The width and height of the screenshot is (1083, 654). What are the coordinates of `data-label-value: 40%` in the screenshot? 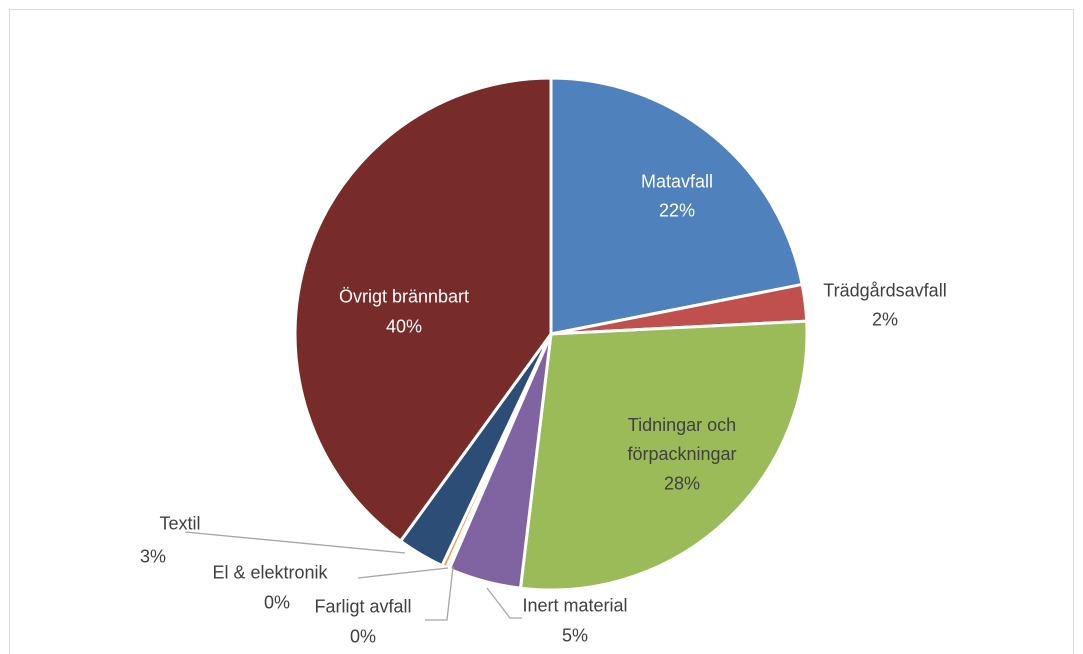 It's located at (404, 326).